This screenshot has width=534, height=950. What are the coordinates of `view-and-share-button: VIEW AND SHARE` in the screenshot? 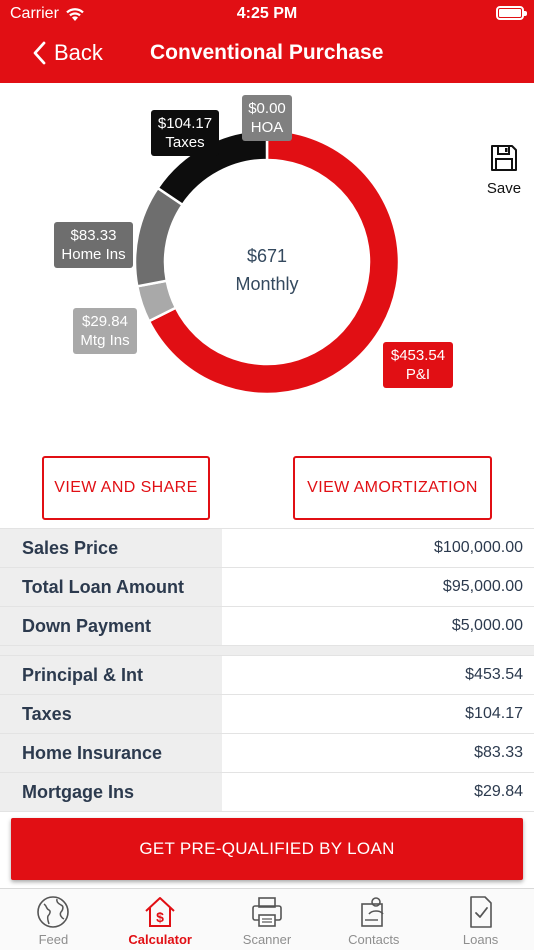 It's located at (126, 488).